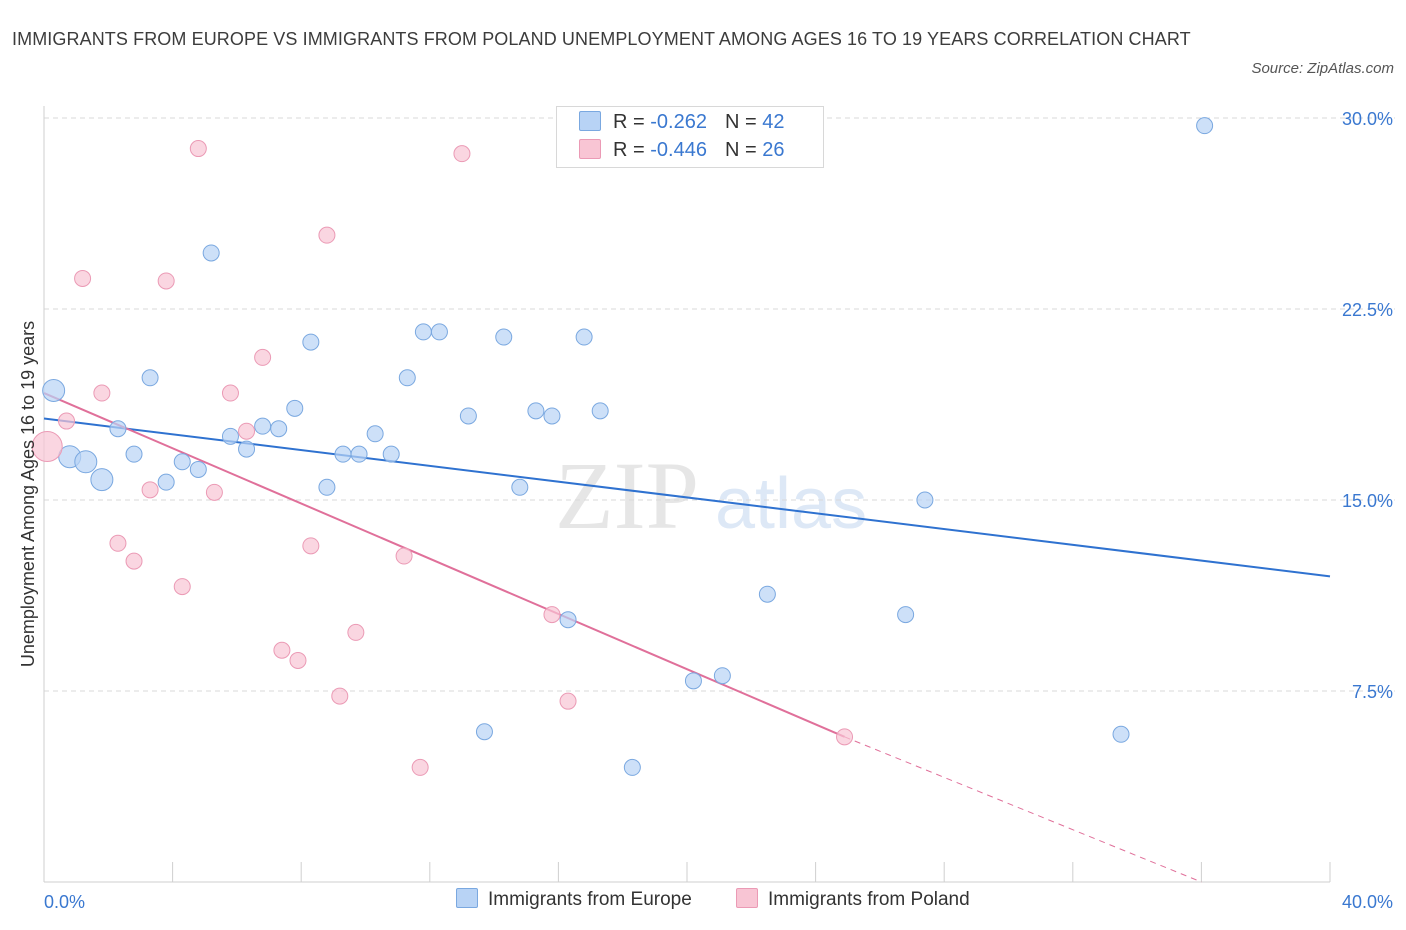 The image size is (1406, 930). What do you see at coordinates (743, 122) in the screenshot?
I see `europe-n-label: N =` at bounding box center [743, 122].